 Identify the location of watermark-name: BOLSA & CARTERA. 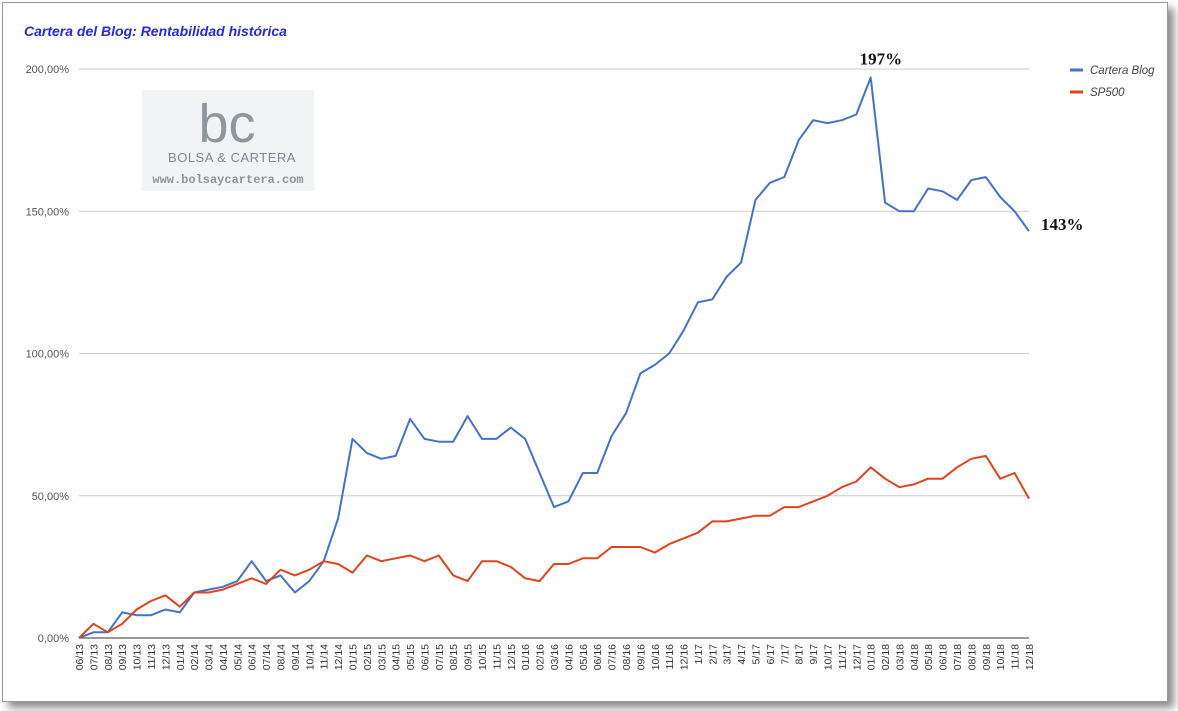
(232, 157).